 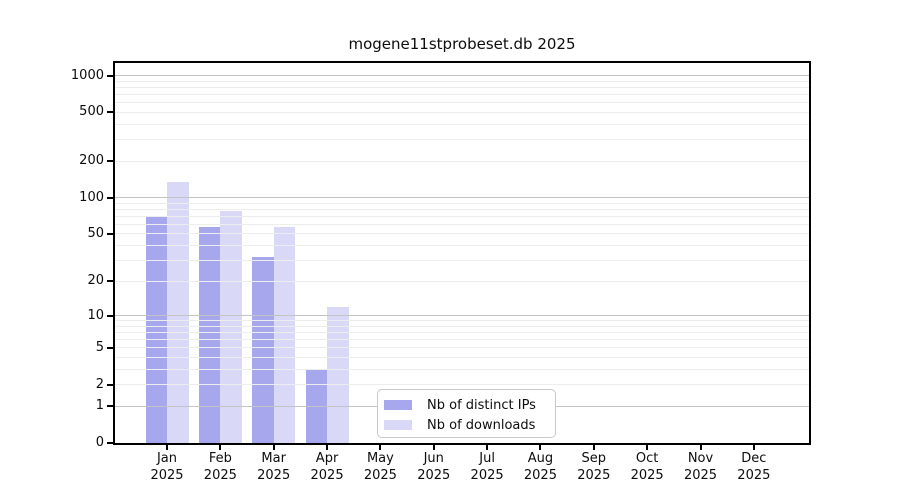 What do you see at coordinates (700, 458) in the screenshot?
I see `x-tick-month: Nov` at bounding box center [700, 458].